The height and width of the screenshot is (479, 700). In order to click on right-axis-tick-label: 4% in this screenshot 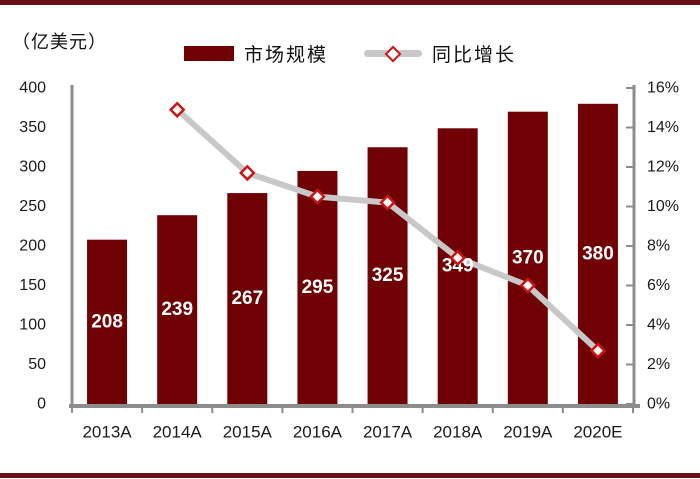, I will do `click(658, 325)`.